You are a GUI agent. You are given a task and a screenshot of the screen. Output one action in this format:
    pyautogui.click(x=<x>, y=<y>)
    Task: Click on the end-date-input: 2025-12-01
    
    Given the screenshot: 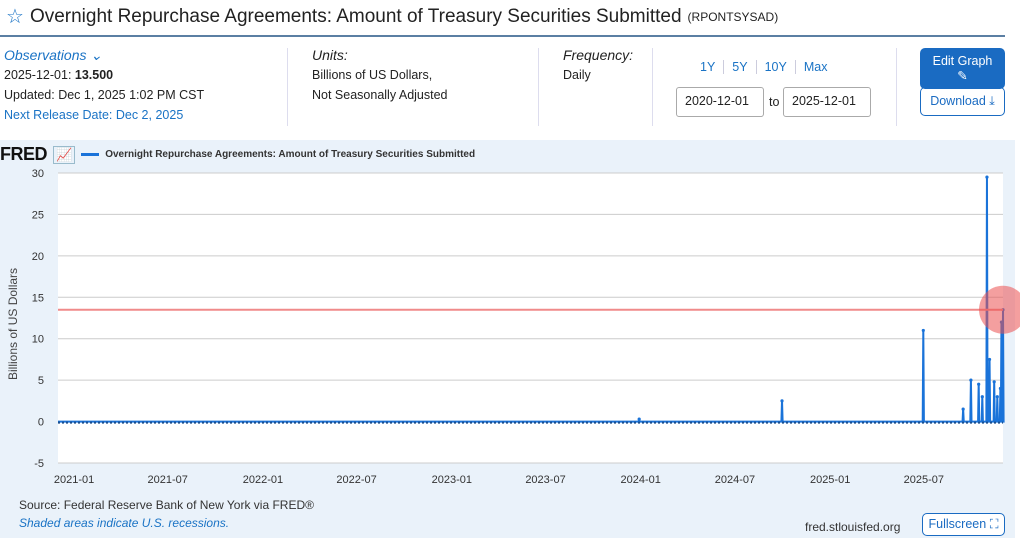 What is the action you would take?
    pyautogui.click(x=827, y=102)
    